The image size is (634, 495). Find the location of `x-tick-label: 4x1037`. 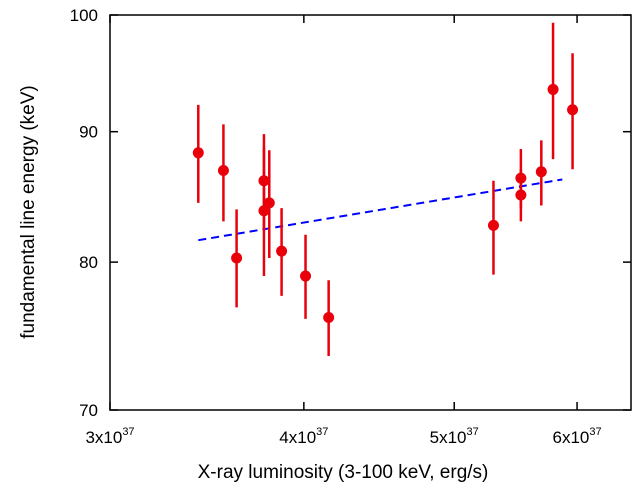

x-tick-label: 4x1037 is located at coordinates (303, 436).